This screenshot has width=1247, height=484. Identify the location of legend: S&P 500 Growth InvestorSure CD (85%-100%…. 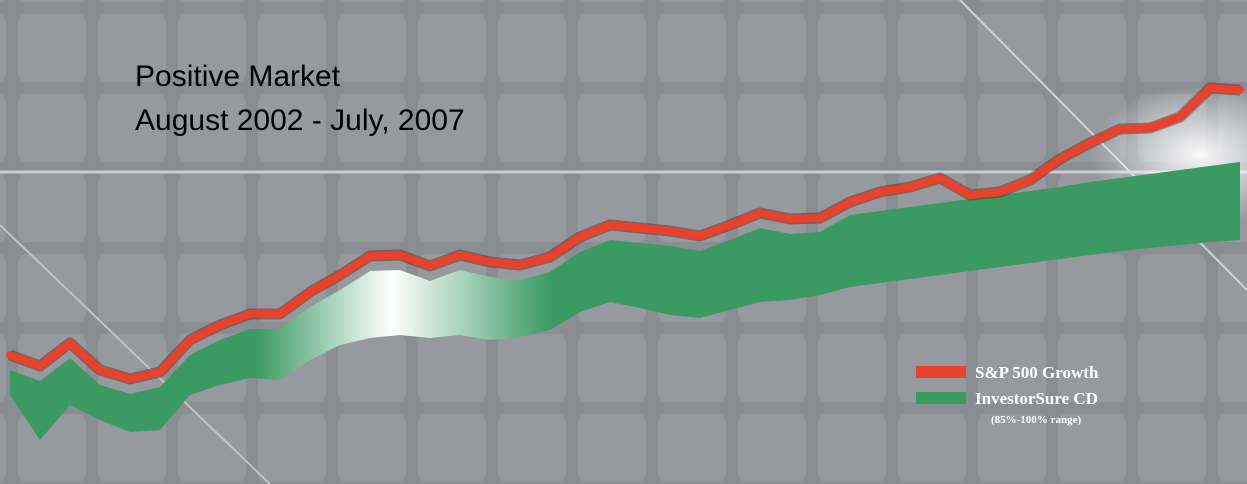
(1007, 394).